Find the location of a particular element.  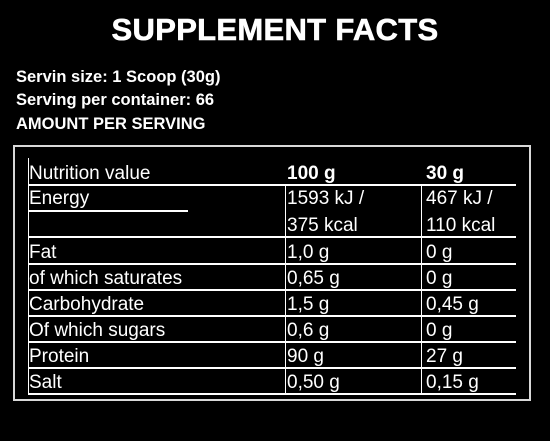

row-per-30g: 110 kcal is located at coordinates (461, 225).